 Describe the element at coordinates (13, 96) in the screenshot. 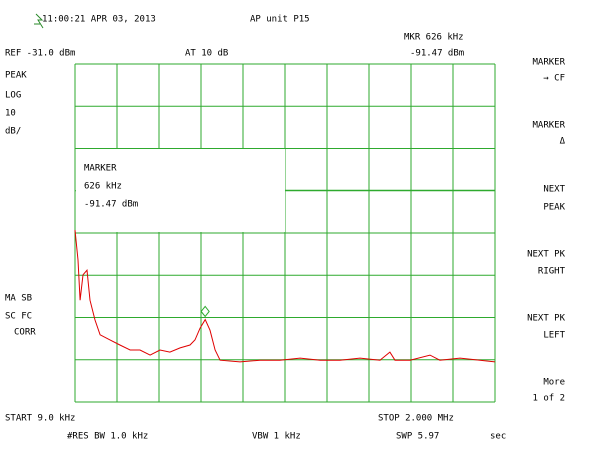

I see `left-label: LOG` at that location.